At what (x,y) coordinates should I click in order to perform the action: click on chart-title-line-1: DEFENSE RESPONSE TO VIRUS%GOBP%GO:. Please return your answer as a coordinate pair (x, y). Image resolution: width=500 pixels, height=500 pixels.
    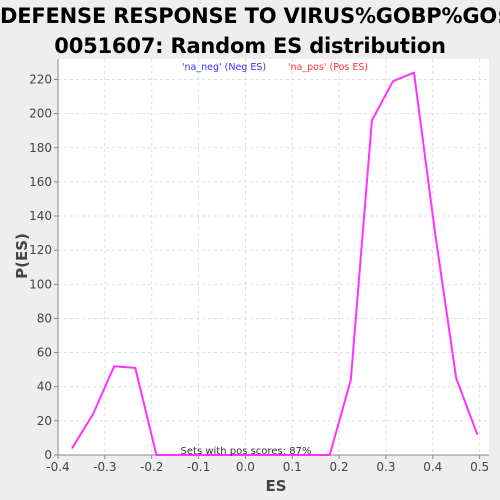
    Looking at the image, I should click on (250, 16).